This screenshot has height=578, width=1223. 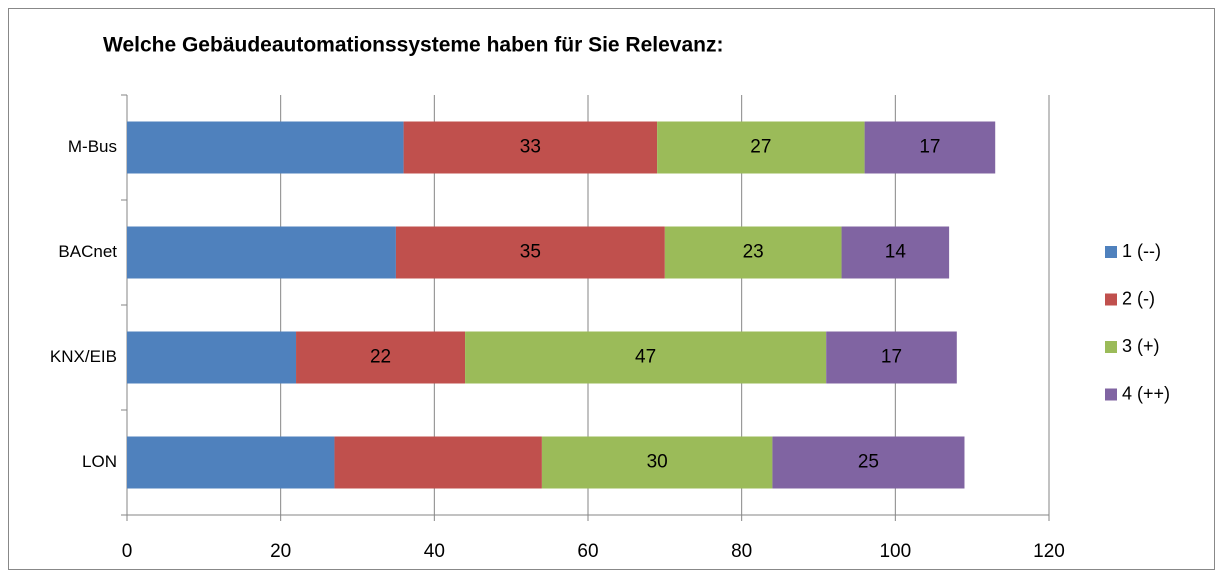 I want to click on data-label: 27, so click(x=760, y=147).